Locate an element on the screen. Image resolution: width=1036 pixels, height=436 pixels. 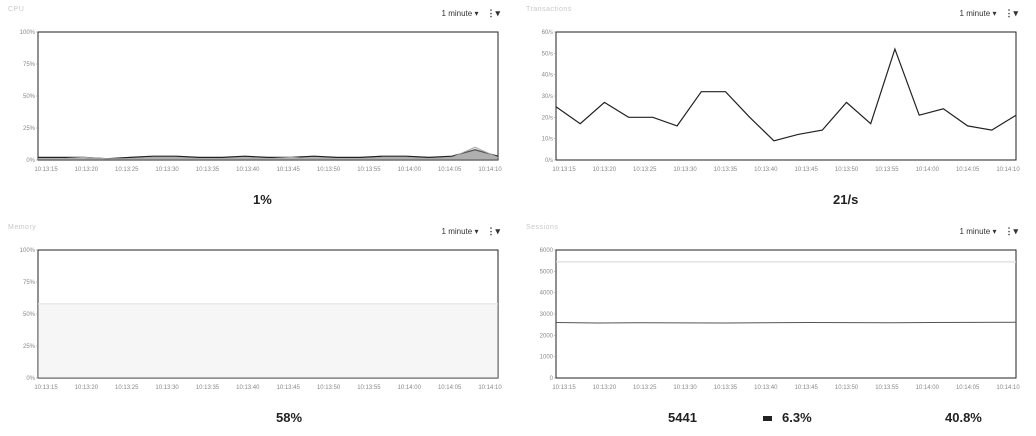
stat-value: 1% is located at coordinates (262, 199).